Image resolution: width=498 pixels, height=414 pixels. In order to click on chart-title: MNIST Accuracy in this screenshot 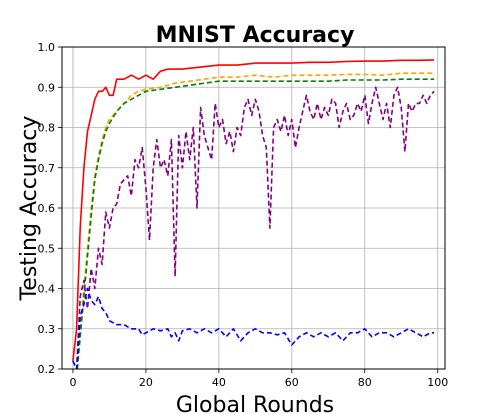, I will do `click(255, 35)`.